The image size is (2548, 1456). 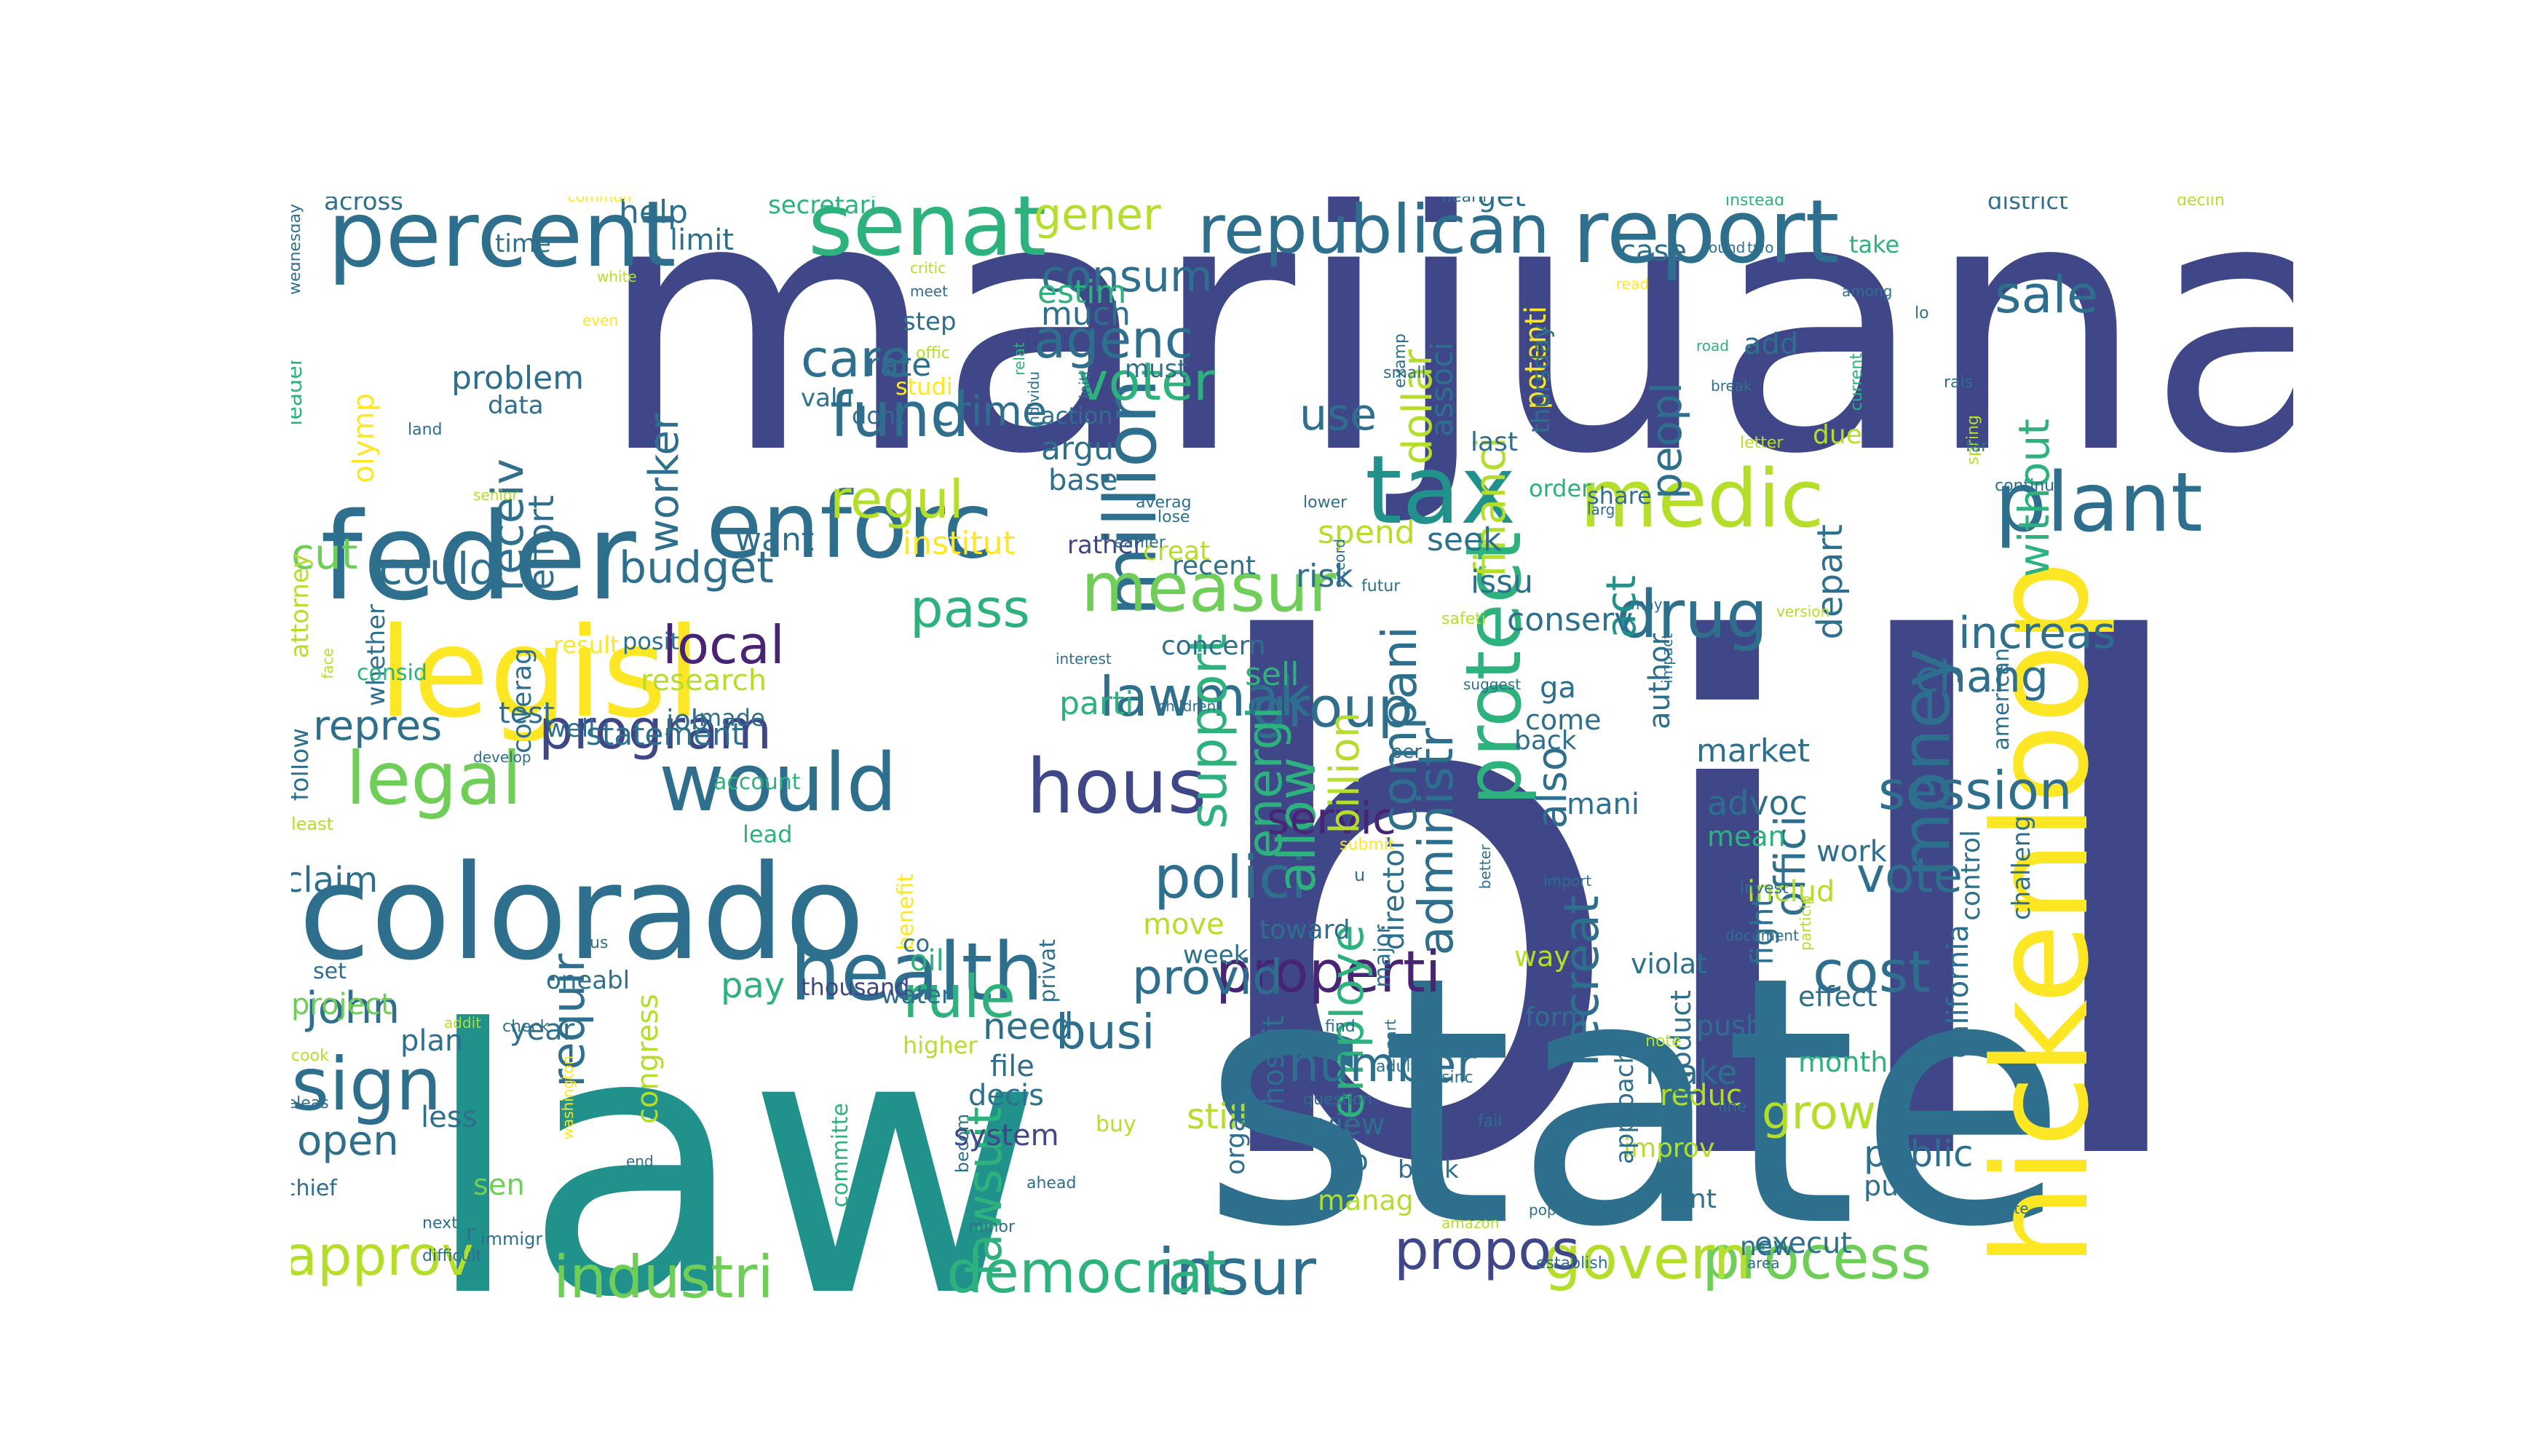 What do you see at coordinates (1803, 611) in the screenshot?
I see `word-version: version` at bounding box center [1803, 611].